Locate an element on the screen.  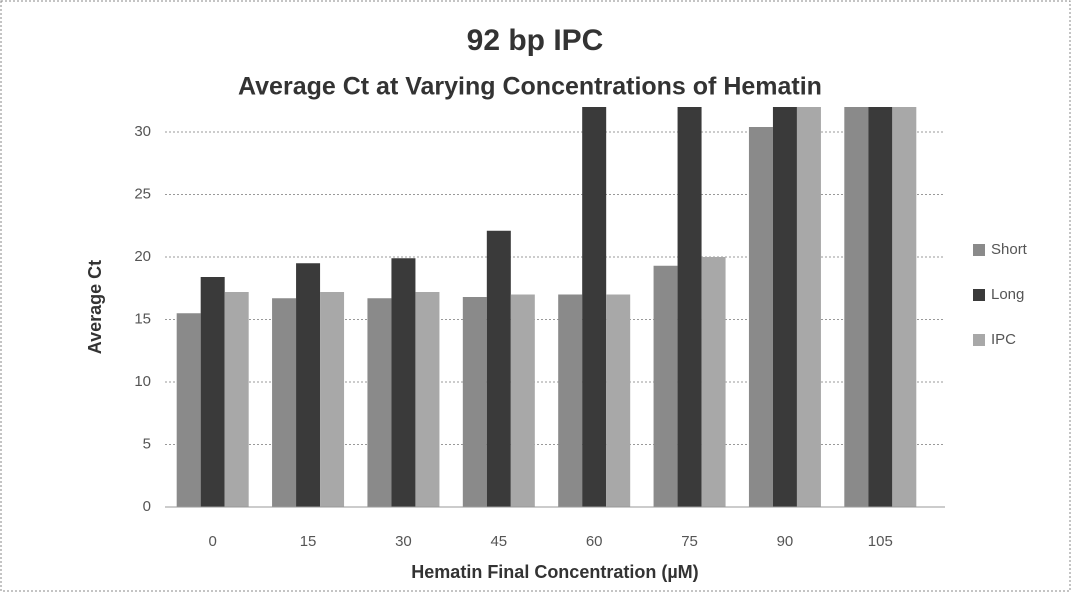
x-tick-label: 60 is located at coordinates (594, 541).